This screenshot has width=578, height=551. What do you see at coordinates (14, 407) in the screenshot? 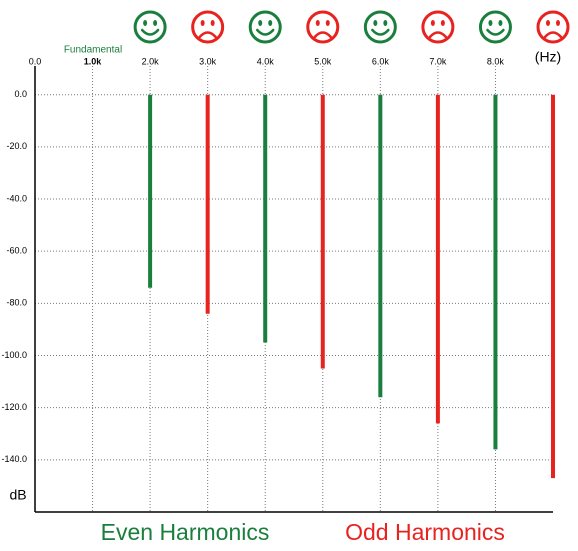
I see `y-tick-label: -120.0` at bounding box center [14, 407].